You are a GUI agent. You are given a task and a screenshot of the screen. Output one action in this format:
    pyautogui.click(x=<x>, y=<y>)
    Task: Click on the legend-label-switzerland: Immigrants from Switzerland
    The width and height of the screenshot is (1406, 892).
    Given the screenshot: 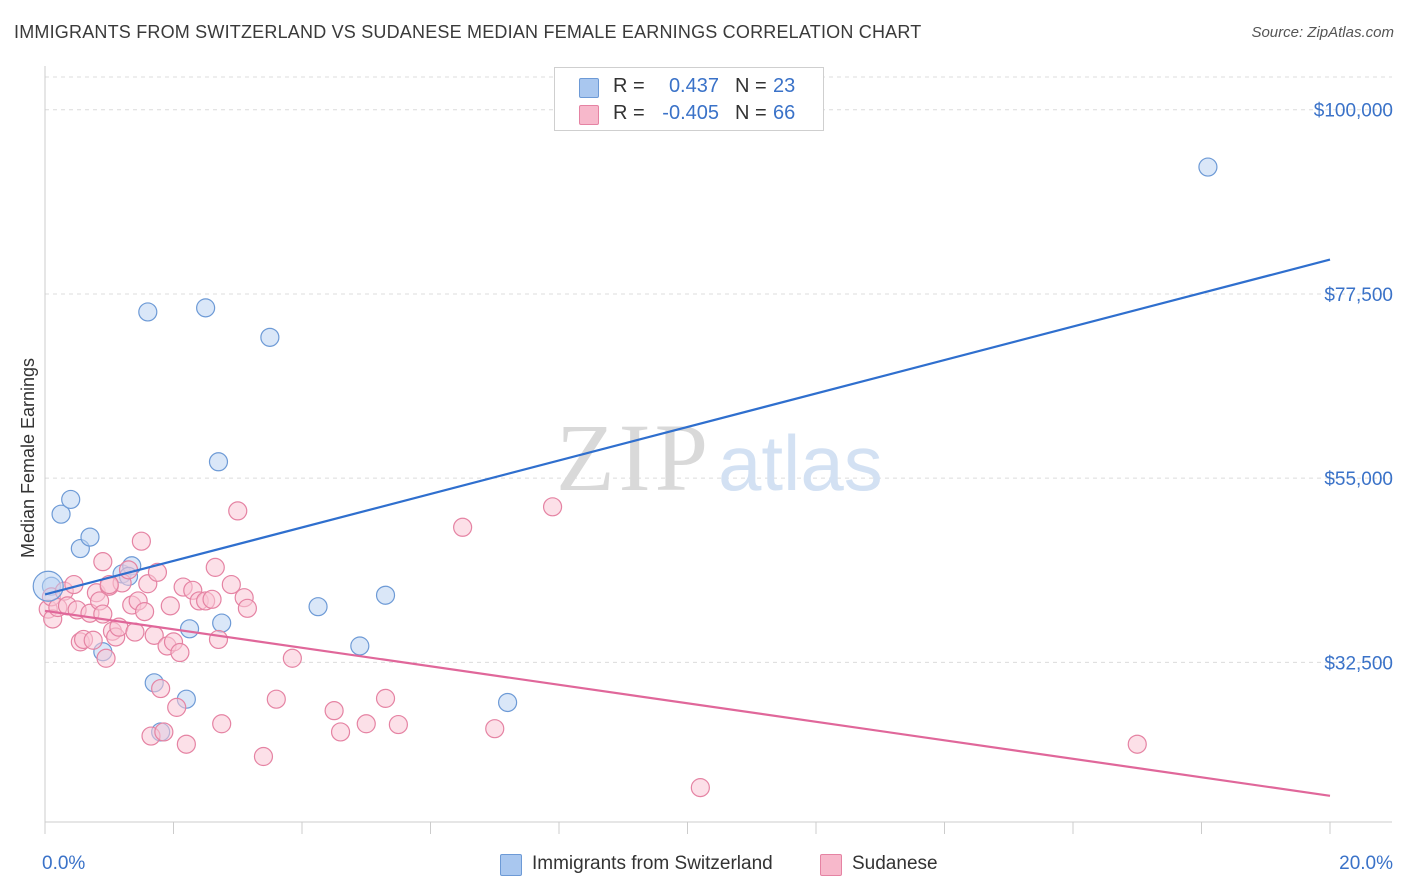 What is the action you would take?
    pyautogui.click(x=652, y=863)
    